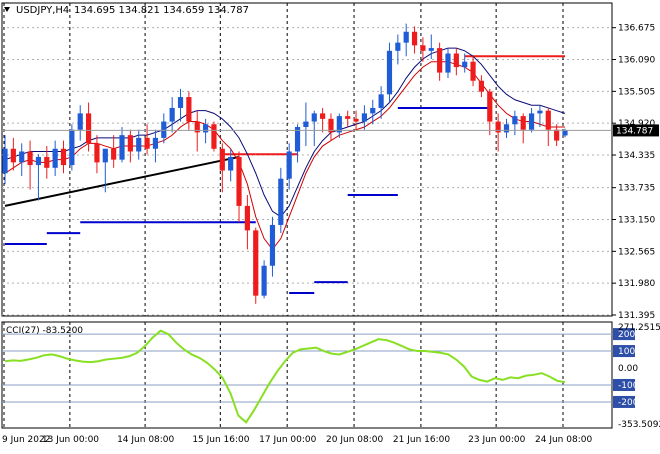 The image size is (660, 454). Describe the element at coordinates (636, 29) in the screenshot. I see `price-tick-label: 136.675` at that location.